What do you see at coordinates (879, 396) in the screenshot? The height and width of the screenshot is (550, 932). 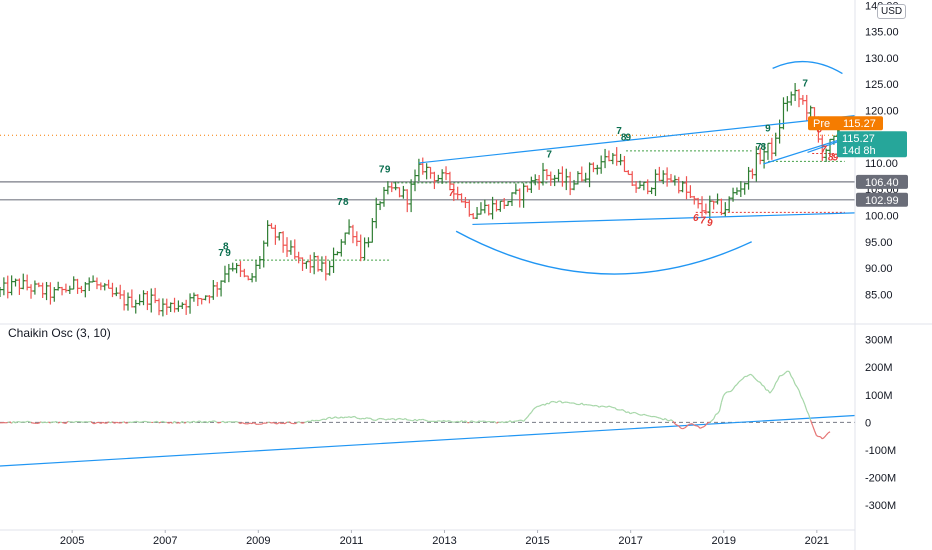 I see `oscillator-tick-label: 100M` at bounding box center [879, 396].